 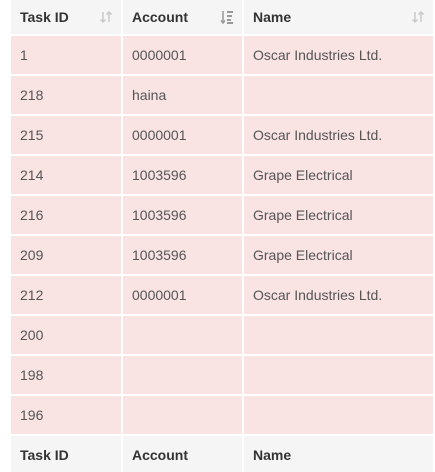 What do you see at coordinates (44, 17) in the screenshot?
I see `header-task-id-label: Task ID` at bounding box center [44, 17].